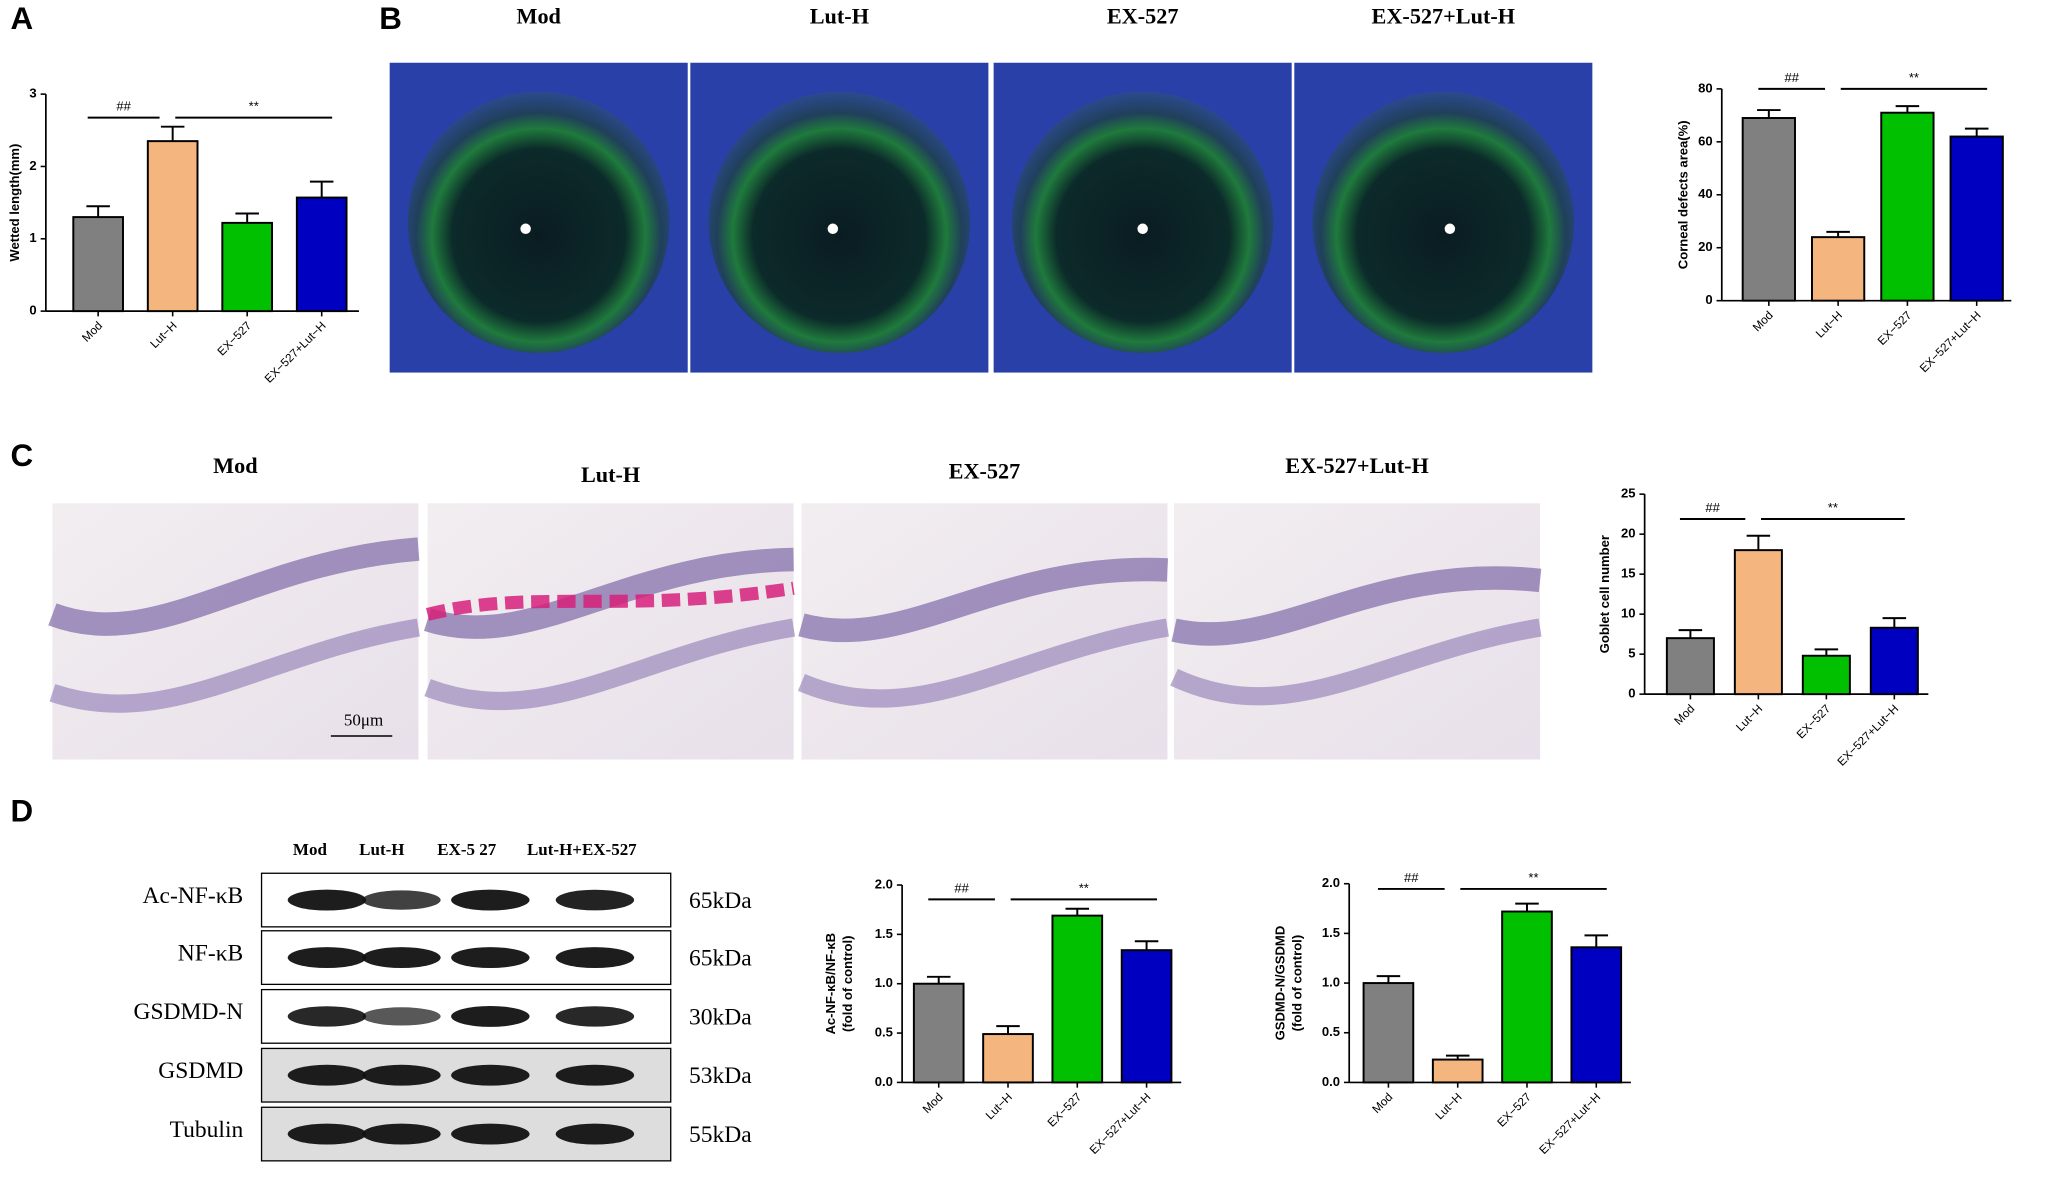 The height and width of the screenshot is (1187, 2050). I want to click on blot-size-label: 55kDa, so click(720, 1135).